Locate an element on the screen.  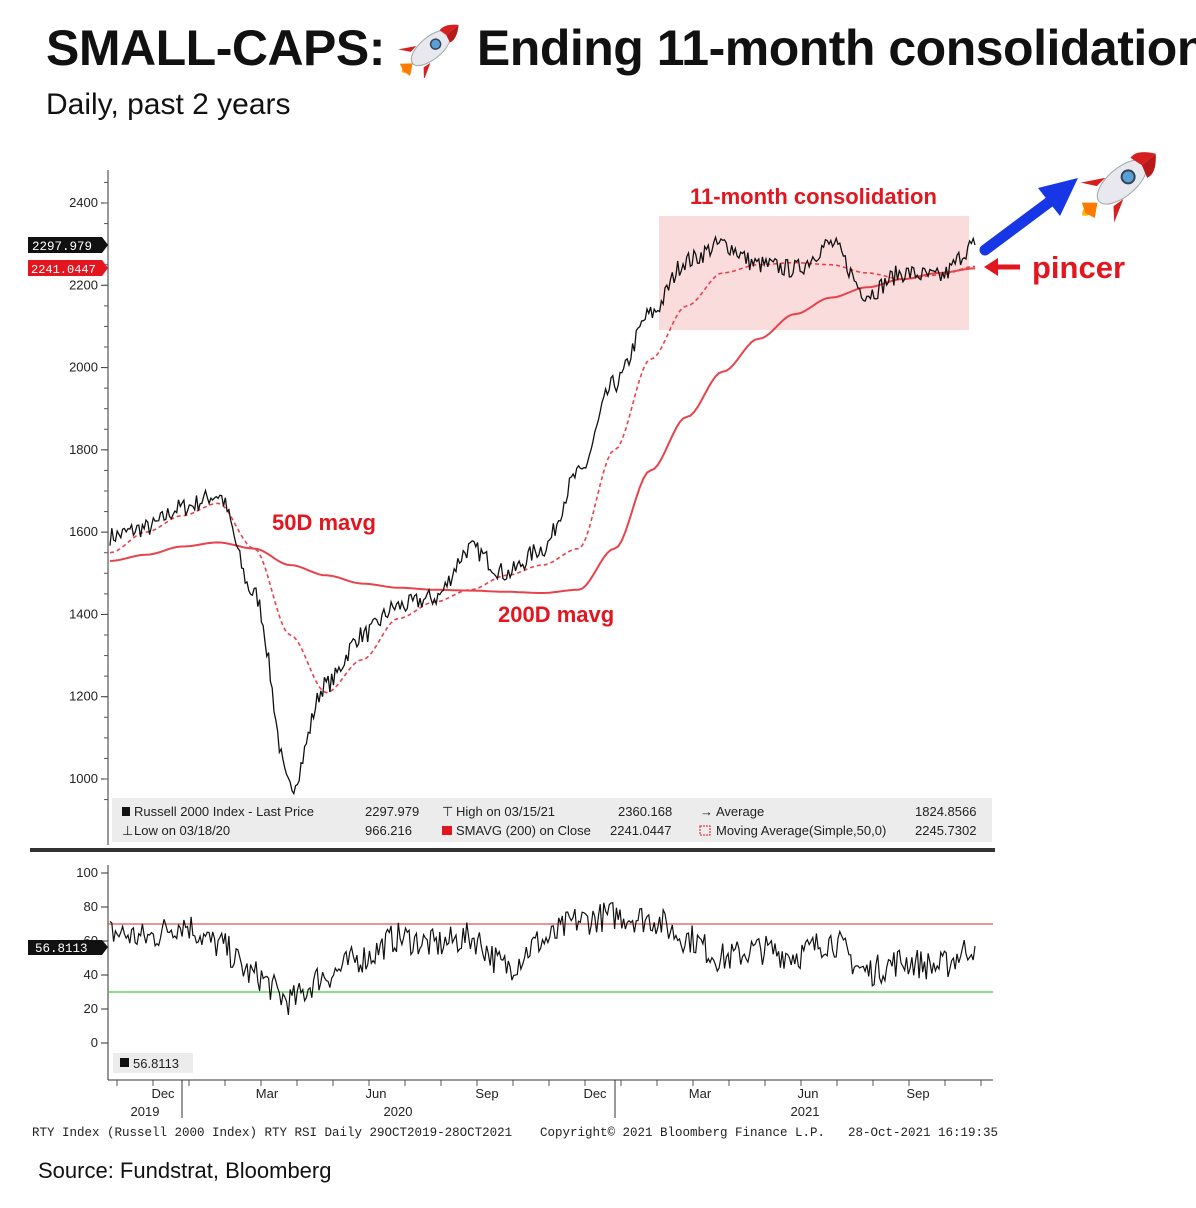
price-tick-label: 1400 is located at coordinates (83, 613).